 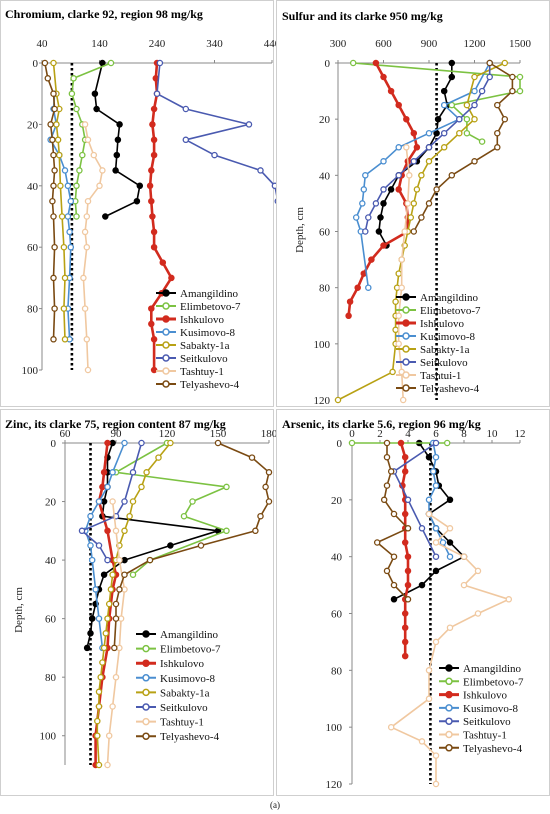 I want to click on chart-title: Sulfur and its clarke 950 mg/kg, so click(x=362, y=16).